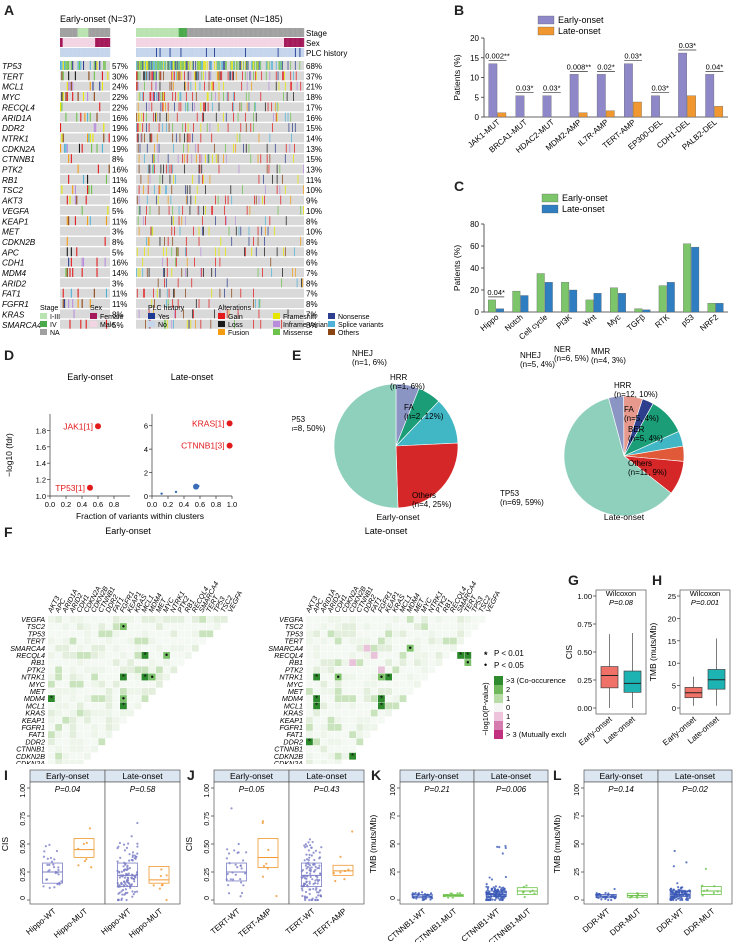 The width and height of the screenshot is (734, 942). What do you see at coordinates (30, 749) in the screenshot?
I see `heatmap-row-label: CTNNB1` at bounding box center [30, 749].